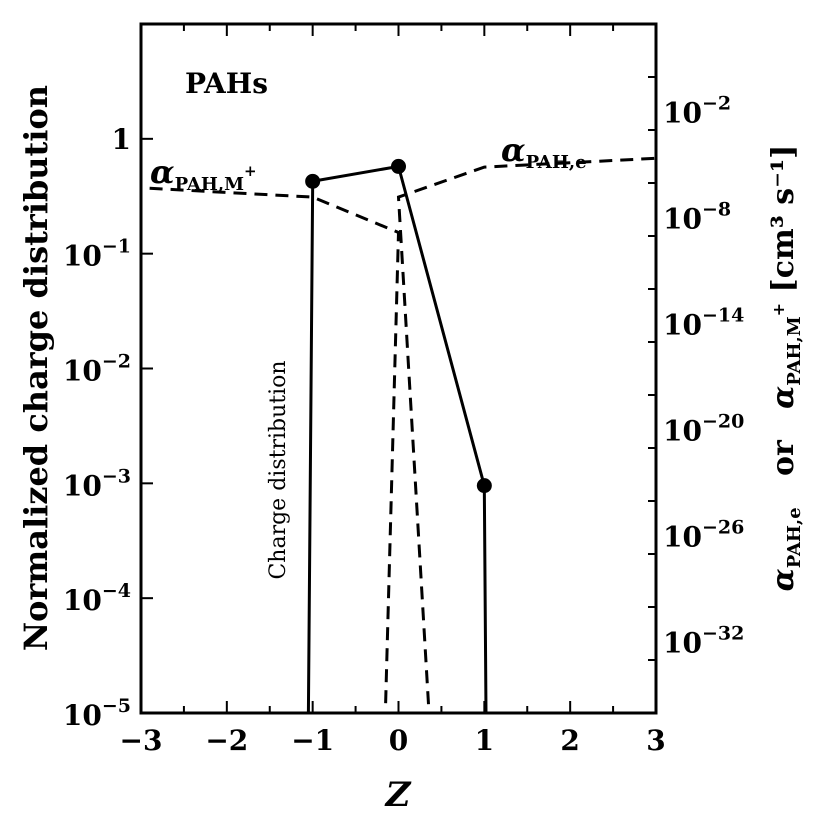  What do you see at coordinates (278, 469) in the screenshot?
I see `charge-distribution-label: Charge distribution` at bounding box center [278, 469].